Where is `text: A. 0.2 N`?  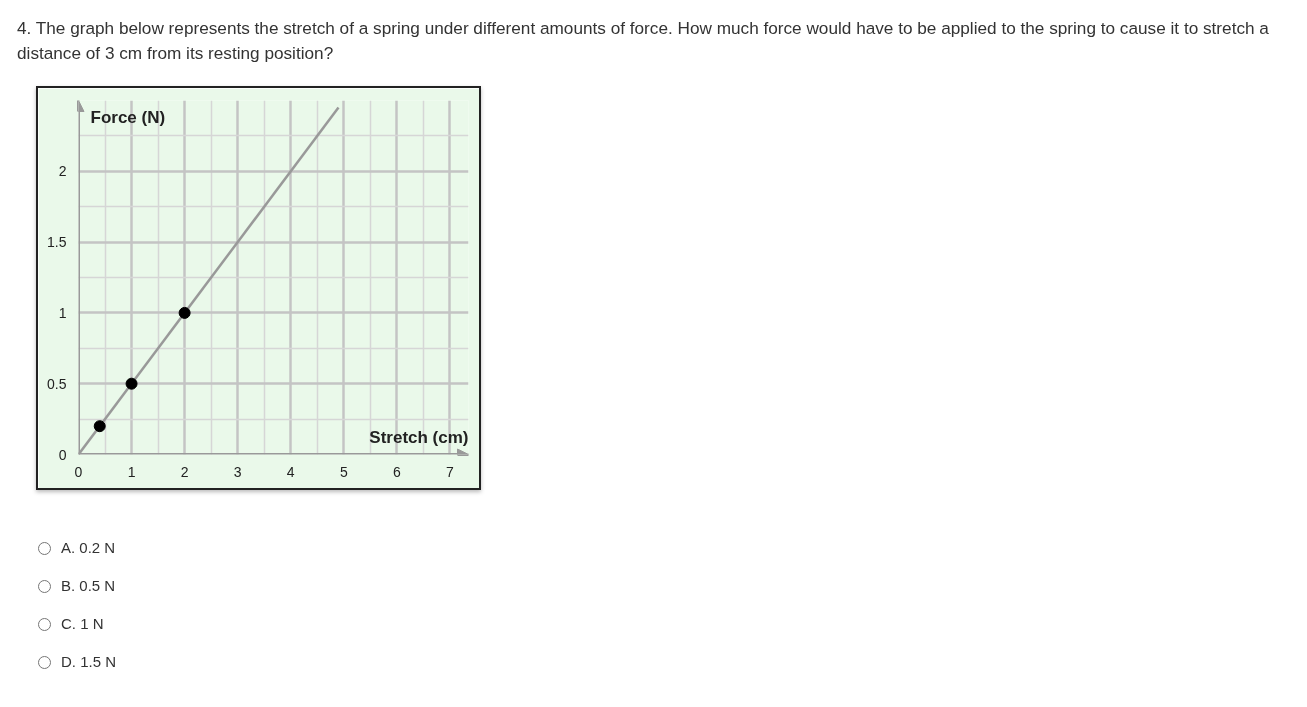 text: A. 0.2 N is located at coordinates (88, 548).